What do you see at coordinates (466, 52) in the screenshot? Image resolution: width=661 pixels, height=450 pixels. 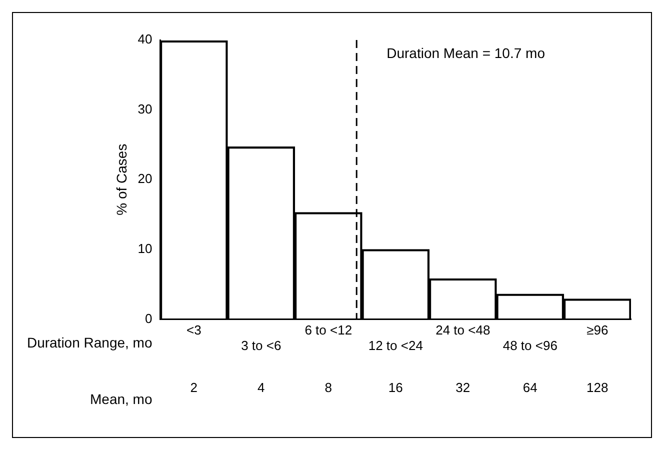 I see `ref-line-label: Duration Mean = 10.7 mo` at bounding box center [466, 52].